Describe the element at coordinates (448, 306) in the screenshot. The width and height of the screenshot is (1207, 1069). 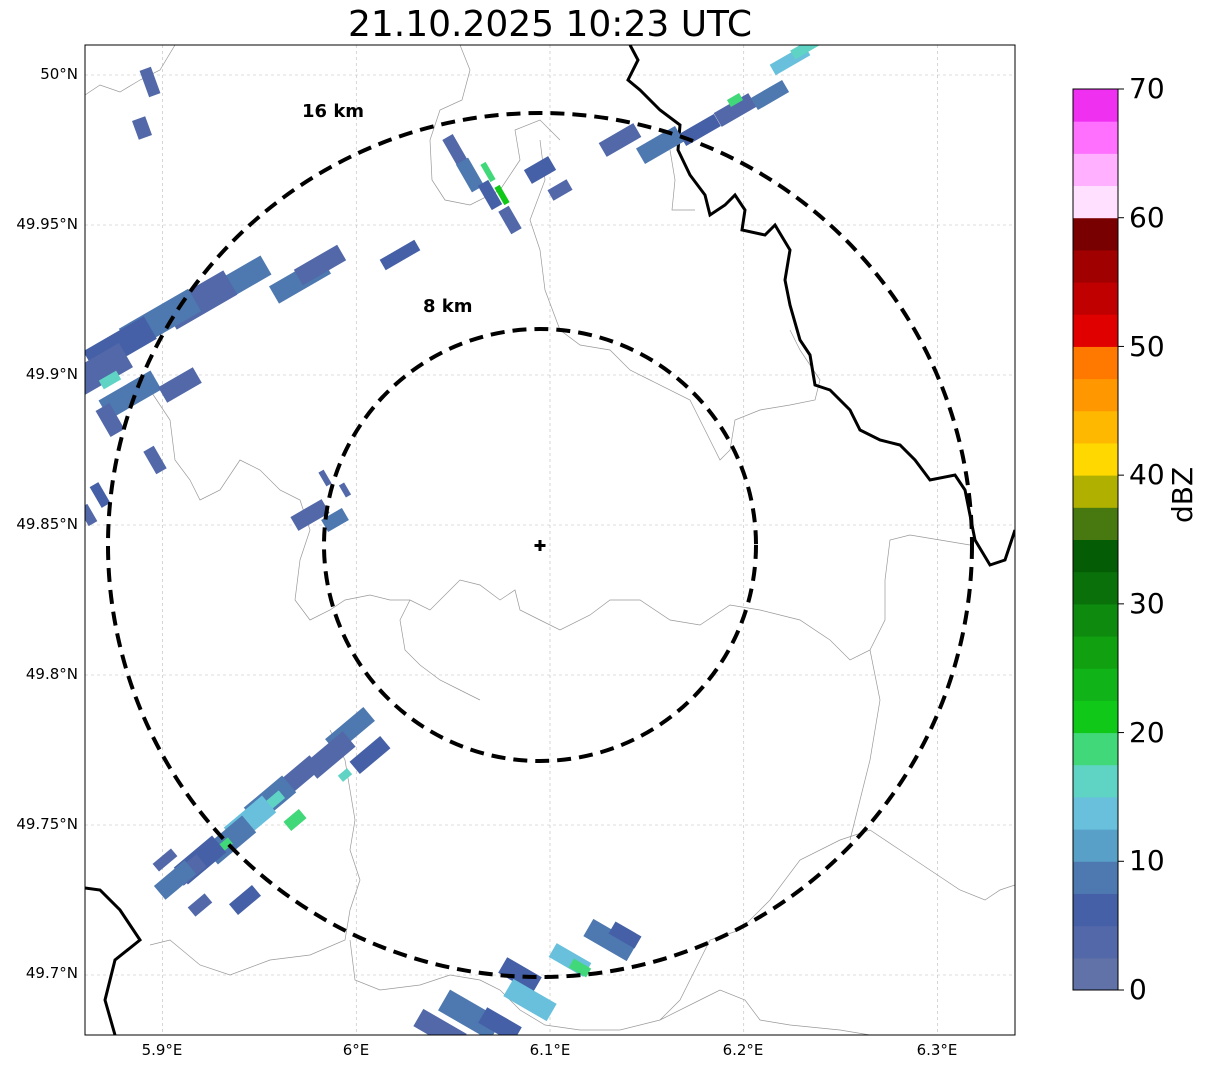
I see `ring-label-8km: 8 km` at that location.